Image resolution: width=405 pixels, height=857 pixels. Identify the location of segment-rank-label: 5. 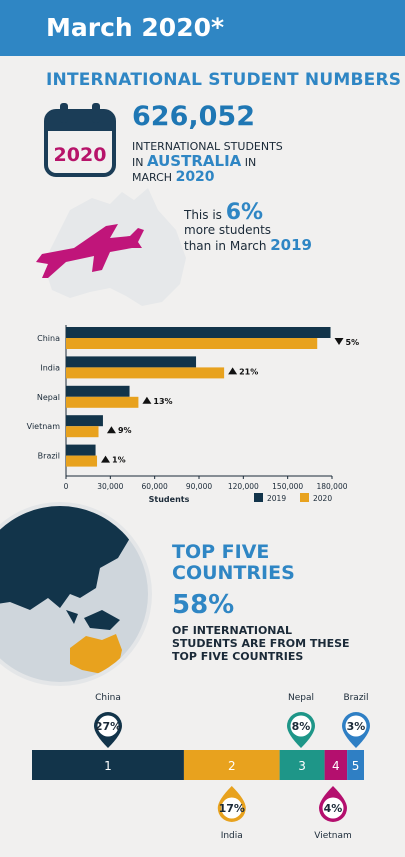
(356, 766).